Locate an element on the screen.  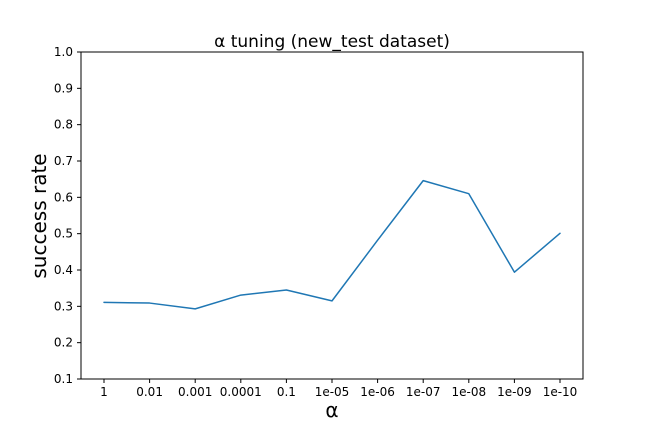
chart-title: α tuning (new_test dataset) is located at coordinates (332, 42).